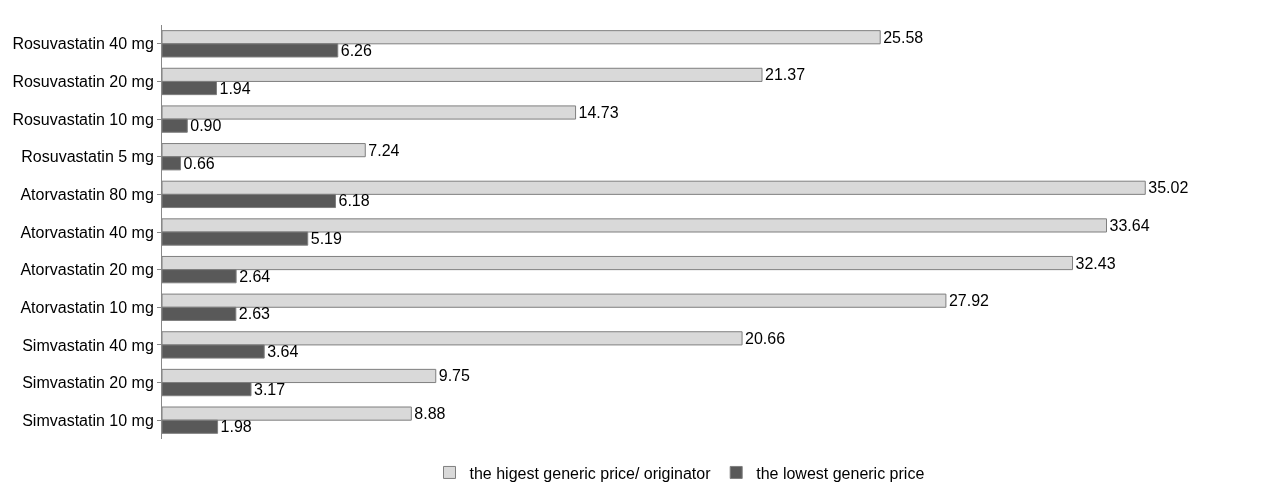 Image resolution: width=1287 pixels, height=502 pixels. Describe the element at coordinates (326, 239) in the screenshot. I see `data-label: 5.19` at that location.